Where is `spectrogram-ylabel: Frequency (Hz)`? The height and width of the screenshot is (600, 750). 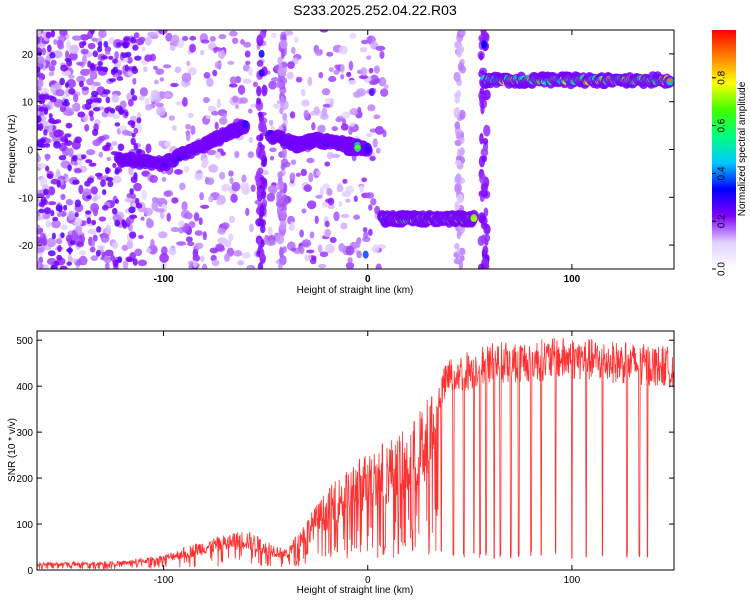
spectrogram-ylabel: Frequency (Hz) is located at coordinates (12, 149).